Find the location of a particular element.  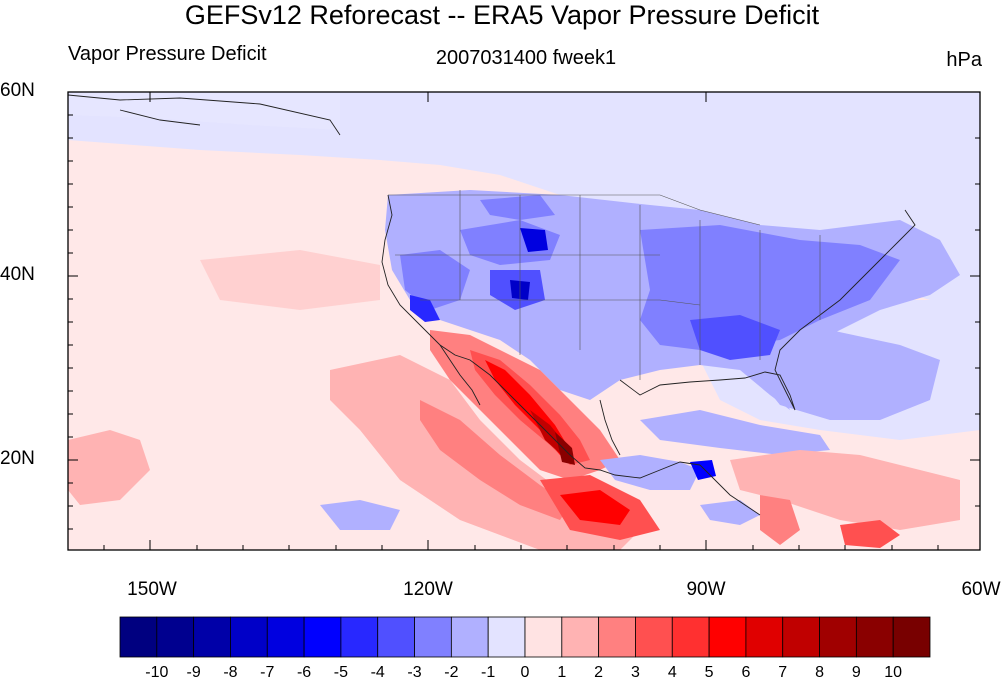

colorbar-tick-label: -5 is located at coordinates (341, 672).